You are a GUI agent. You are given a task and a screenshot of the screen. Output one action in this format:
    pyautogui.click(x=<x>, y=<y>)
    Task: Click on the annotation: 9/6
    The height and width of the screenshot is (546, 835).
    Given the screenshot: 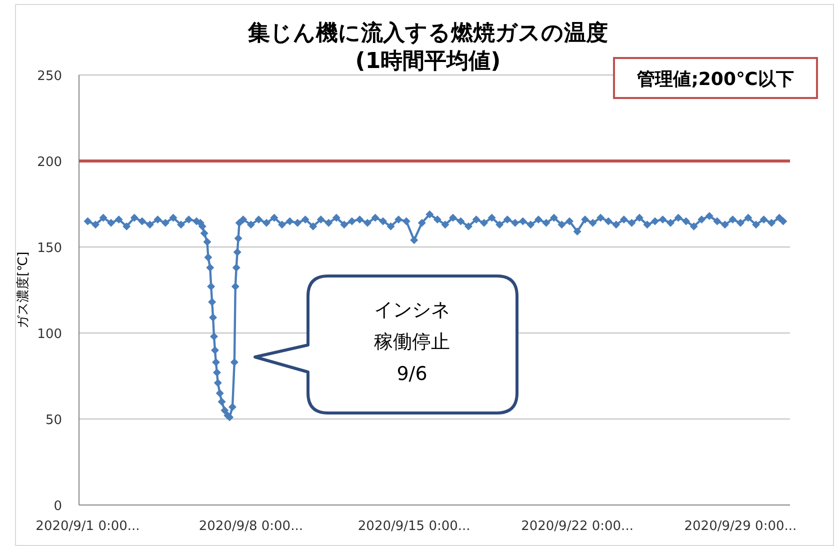 What is the action you would take?
    pyautogui.click(x=412, y=374)
    